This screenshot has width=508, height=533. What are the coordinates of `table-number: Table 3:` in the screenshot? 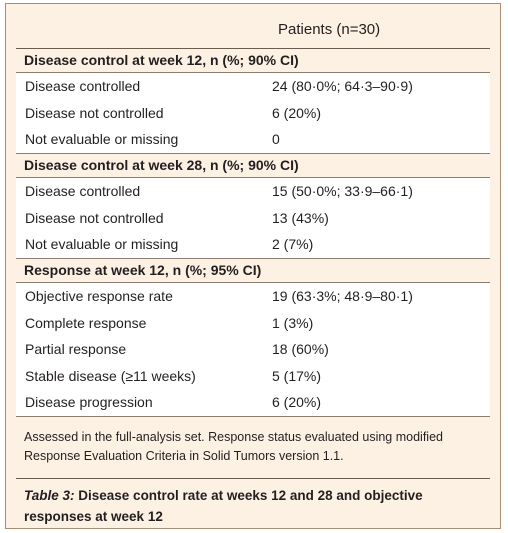 It's located at (49, 495).